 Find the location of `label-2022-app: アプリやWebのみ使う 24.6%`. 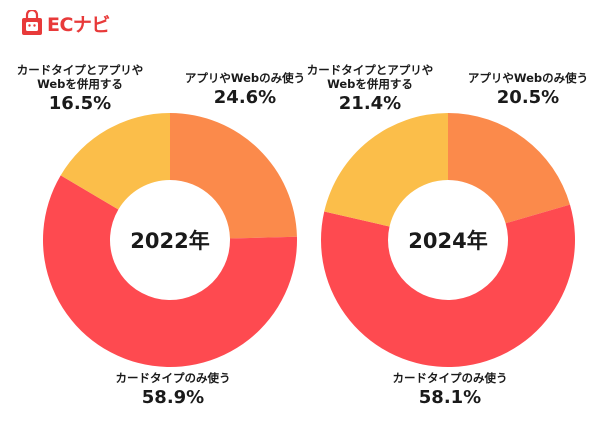

label-2022-app: アプリやWebのみ使う 24.6% is located at coordinates (245, 90).